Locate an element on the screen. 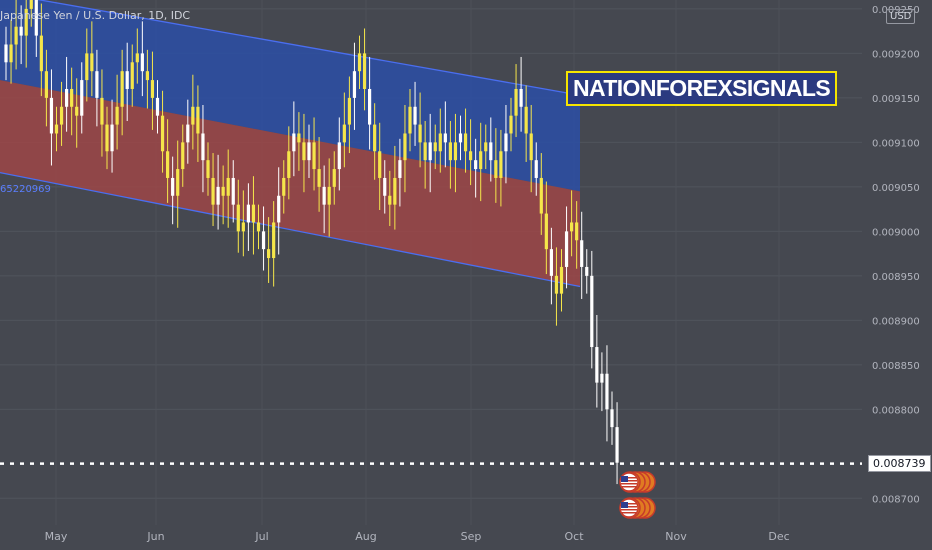  current-price-label: 0.008739 is located at coordinates (899, 463).